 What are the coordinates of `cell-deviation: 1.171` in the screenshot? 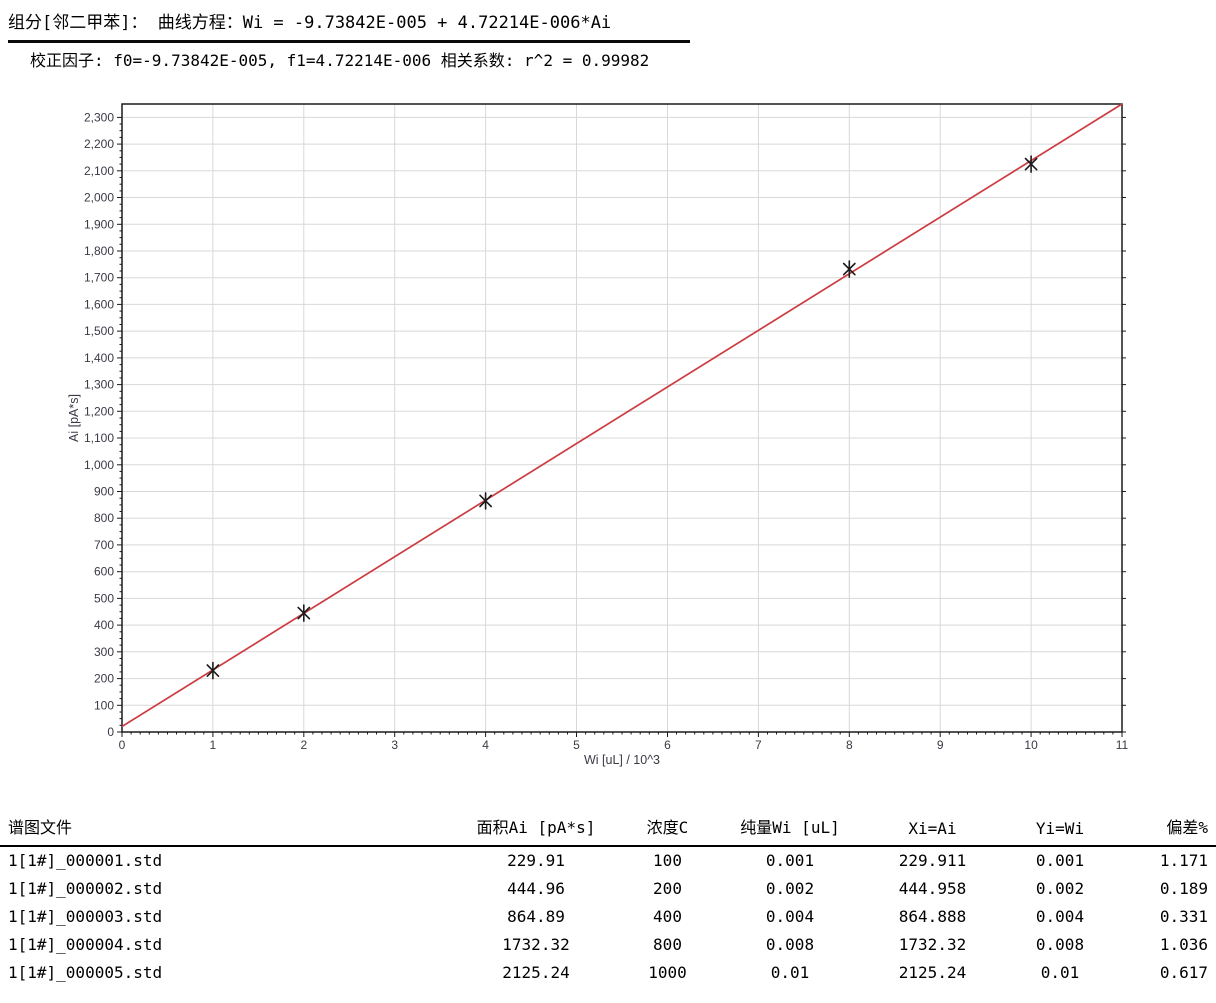 It's located at (1183, 860).